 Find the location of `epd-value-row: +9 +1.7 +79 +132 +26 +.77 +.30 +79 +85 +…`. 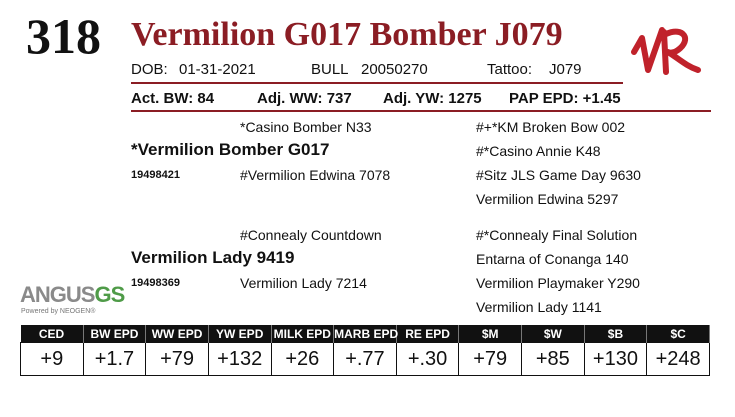

epd-value-row: +9 +1.7 +79 +132 +26 +.77 +.30 +79 +85 +… is located at coordinates (365, 359).